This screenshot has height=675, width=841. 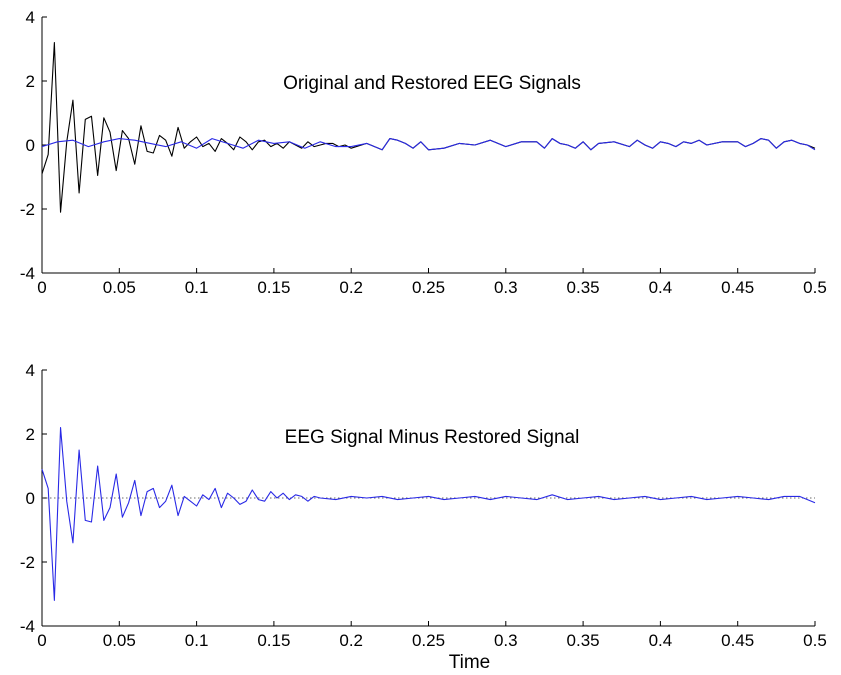 I want to click on x-axis-title: Time, so click(x=470, y=662).